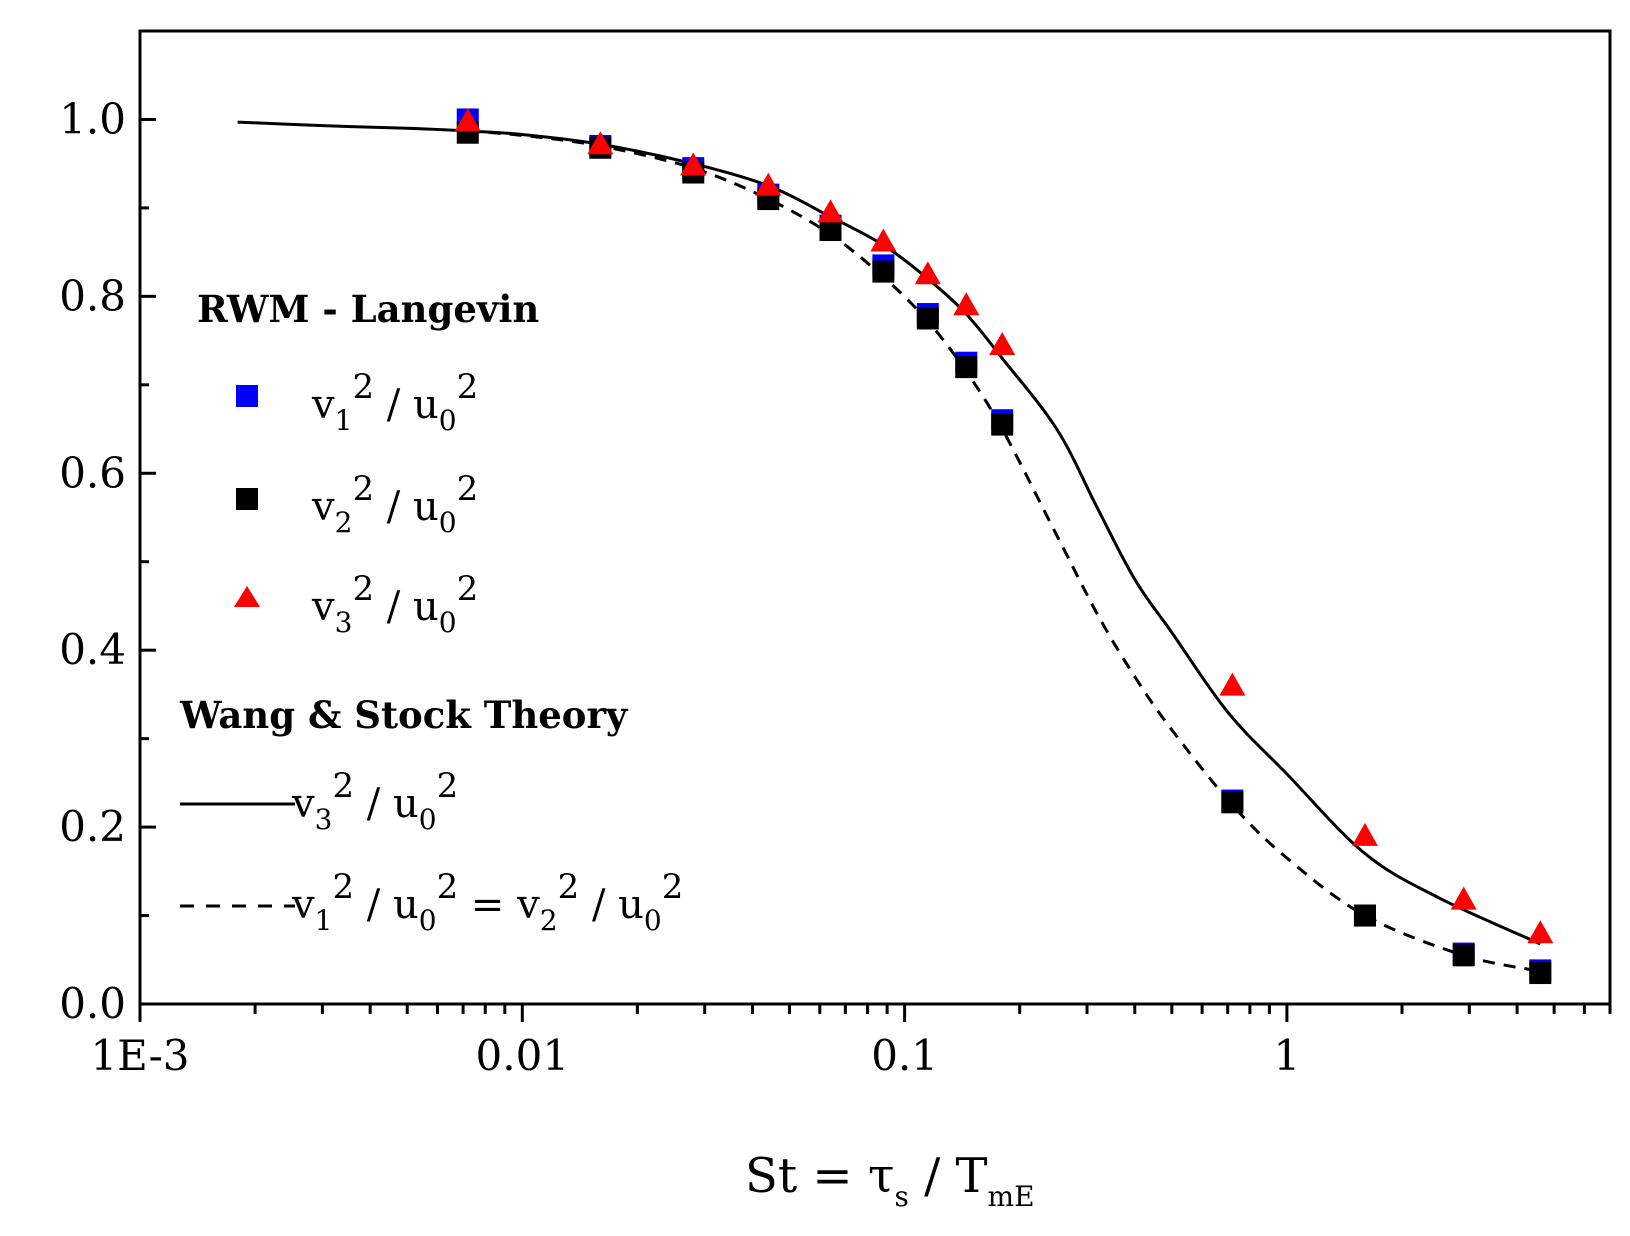 This screenshot has height=1236, width=1630. I want to click on legend-marker-v1, so click(247, 396).